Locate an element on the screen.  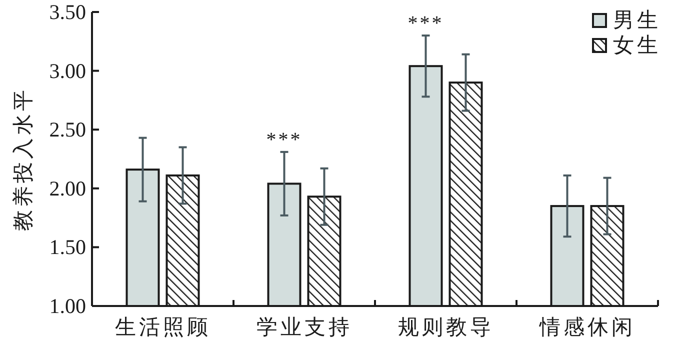
legend-label: 女生 is located at coordinates (637, 45).